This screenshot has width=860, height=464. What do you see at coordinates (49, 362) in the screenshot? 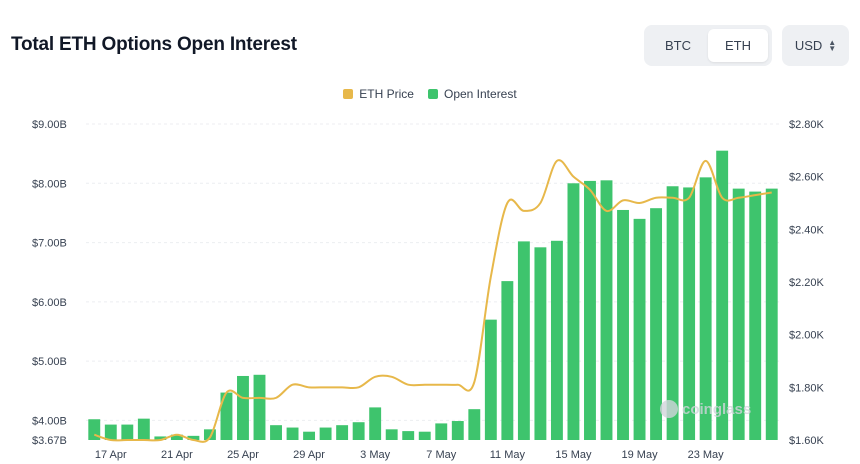
I see `y-left-tick-label: $5.00B` at bounding box center [49, 362].